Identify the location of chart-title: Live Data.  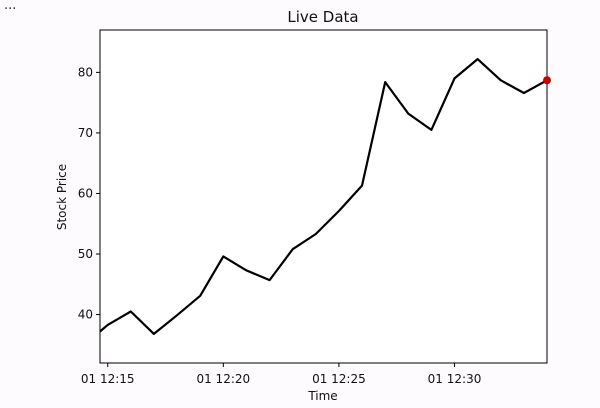
(322, 17).